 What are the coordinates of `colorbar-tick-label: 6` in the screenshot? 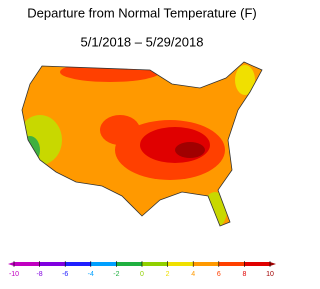 It's located at (219, 274).